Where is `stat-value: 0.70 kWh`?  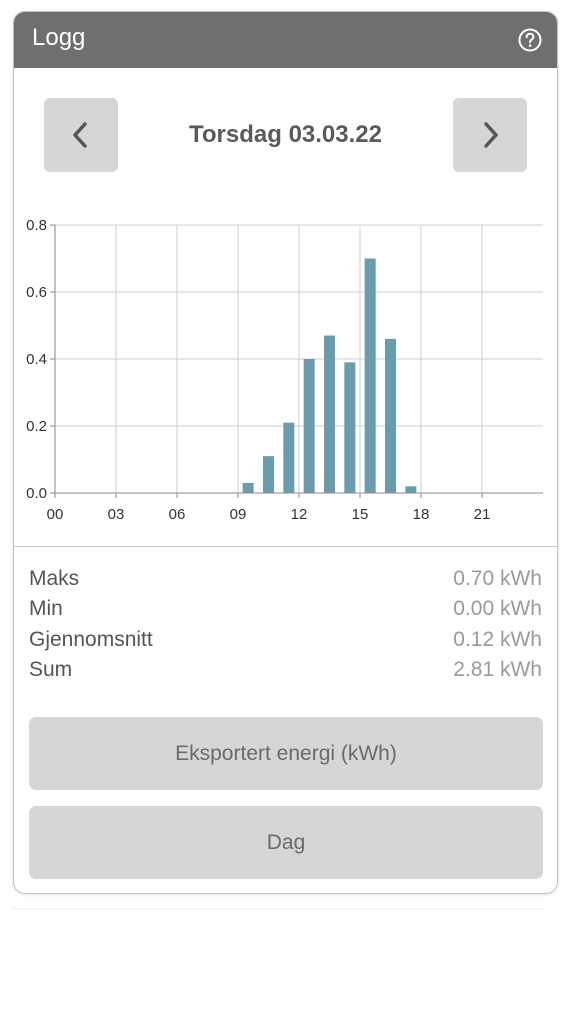 stat-value: 0.70 kWh is located at coordinates (497, 578).